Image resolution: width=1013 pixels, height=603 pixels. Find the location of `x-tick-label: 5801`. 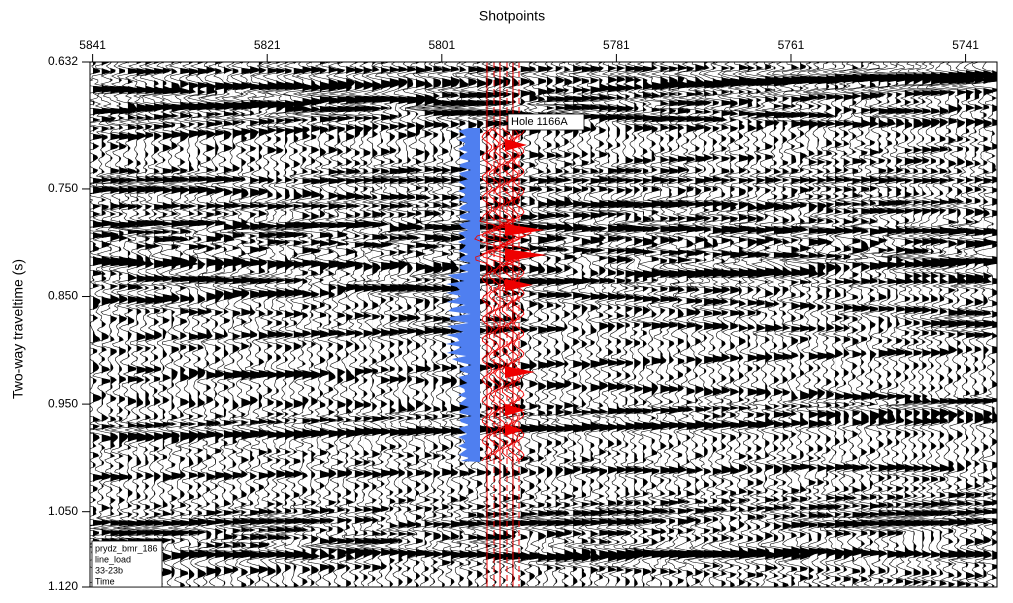

x-tick-label: 5801 is located at coordinates (441, 45).